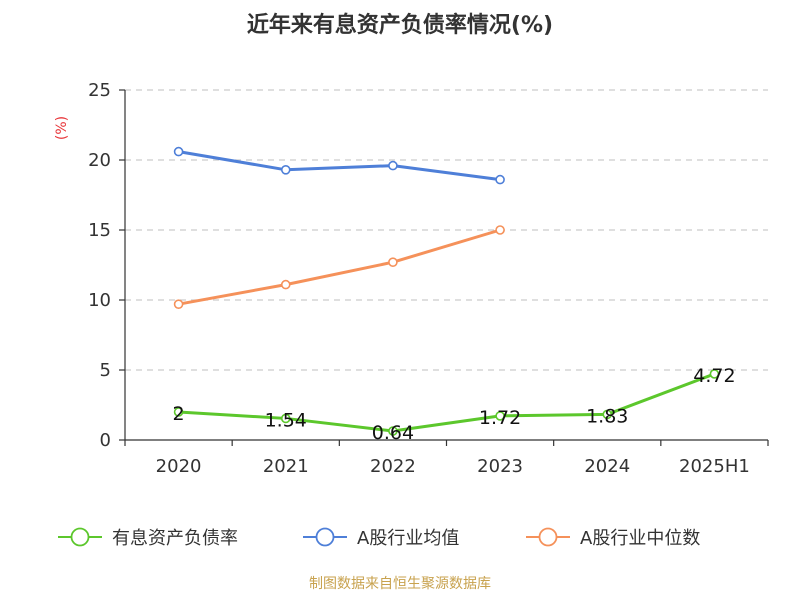  Describe the element at coordinates (62, 128) in the screenshot. I see `y-axis-label: (%)` at that location.